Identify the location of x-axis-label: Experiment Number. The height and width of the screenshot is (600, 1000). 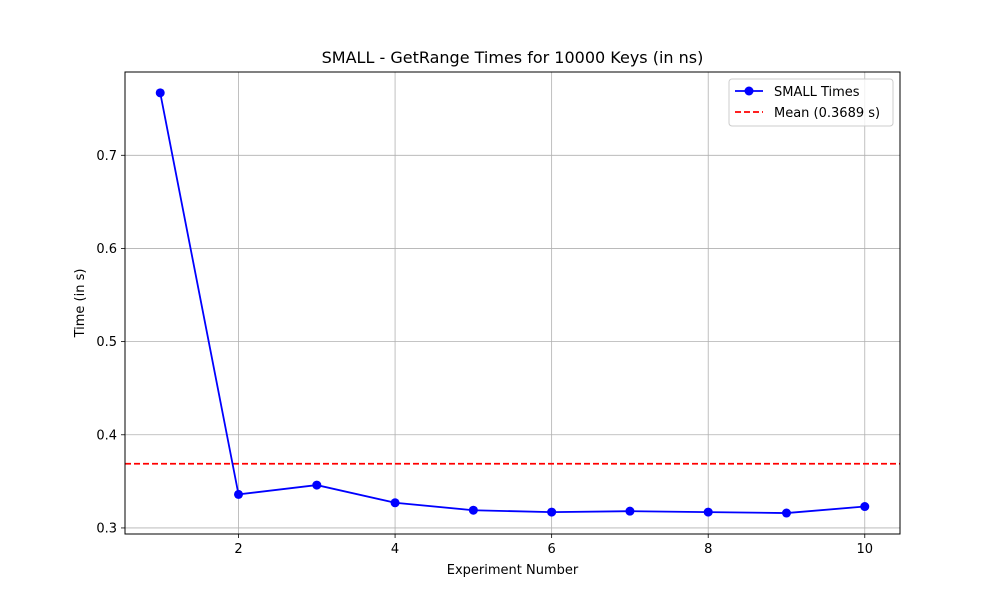
(513, 570).